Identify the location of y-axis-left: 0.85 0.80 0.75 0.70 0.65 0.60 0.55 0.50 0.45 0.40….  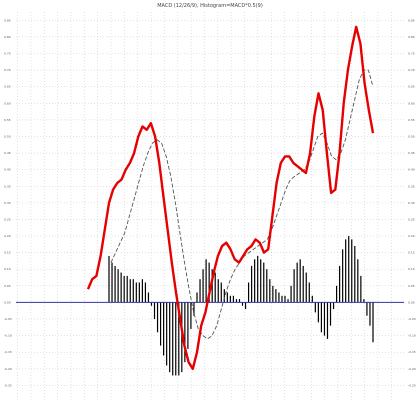
(8, 202).